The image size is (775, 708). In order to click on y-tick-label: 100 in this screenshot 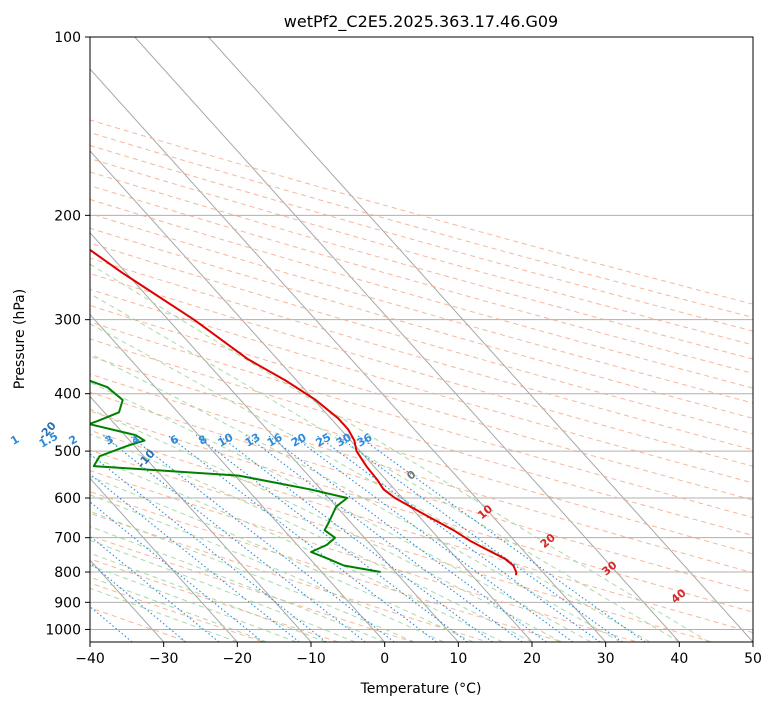, I will do `click(67, 38)`.